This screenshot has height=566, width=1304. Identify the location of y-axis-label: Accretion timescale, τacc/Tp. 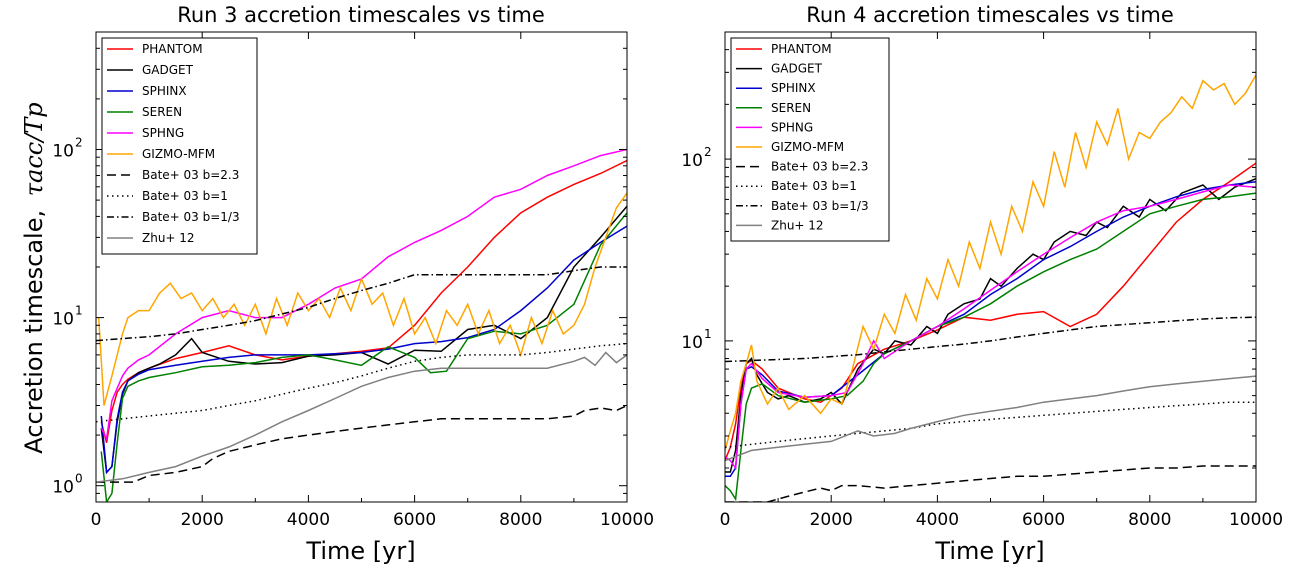
(34, 277).